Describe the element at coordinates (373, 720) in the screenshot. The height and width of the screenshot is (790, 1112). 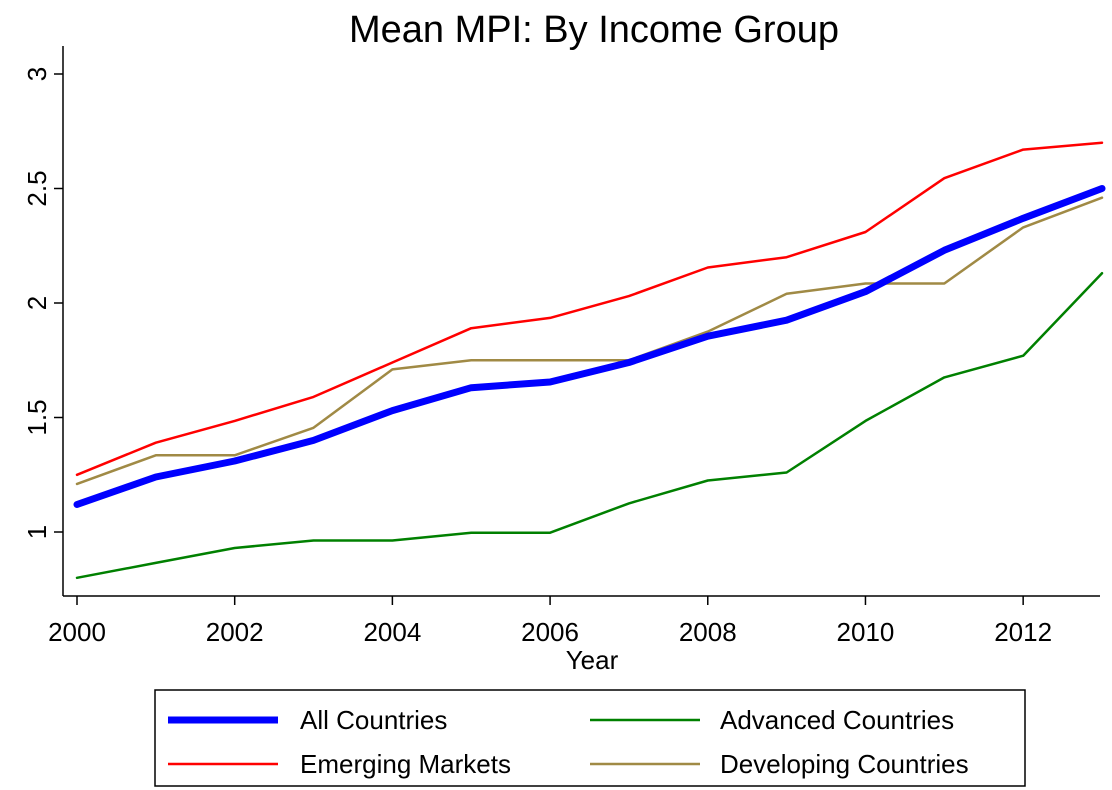
I see `legend-label: All Countries` at that location.